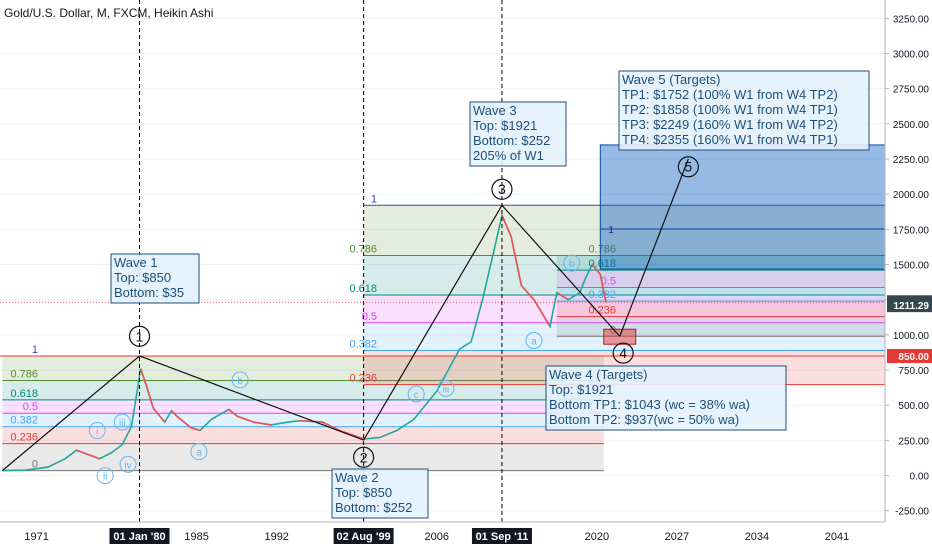  I want to click on fib-mid-zone, so click(624, 309).